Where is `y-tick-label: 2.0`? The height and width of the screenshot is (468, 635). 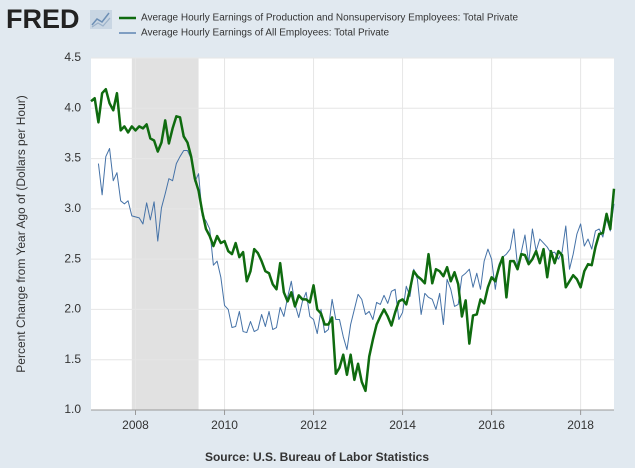 y-tick-label: 2.0 is located at coordinates (72, 309).